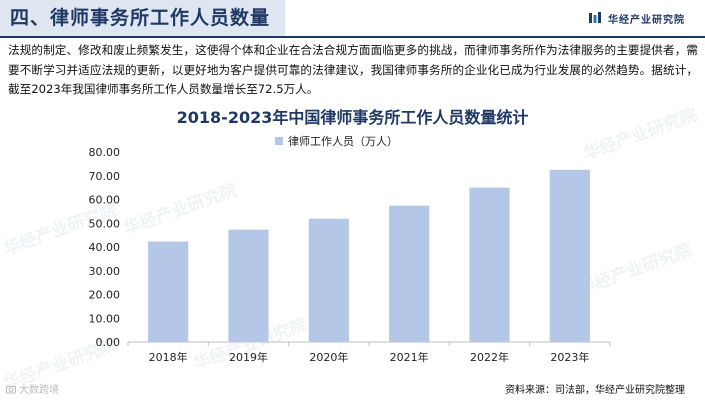 The image size is (705, 400). I want to click on corner-watermark-text: 大数跨境, so click(39, 390).